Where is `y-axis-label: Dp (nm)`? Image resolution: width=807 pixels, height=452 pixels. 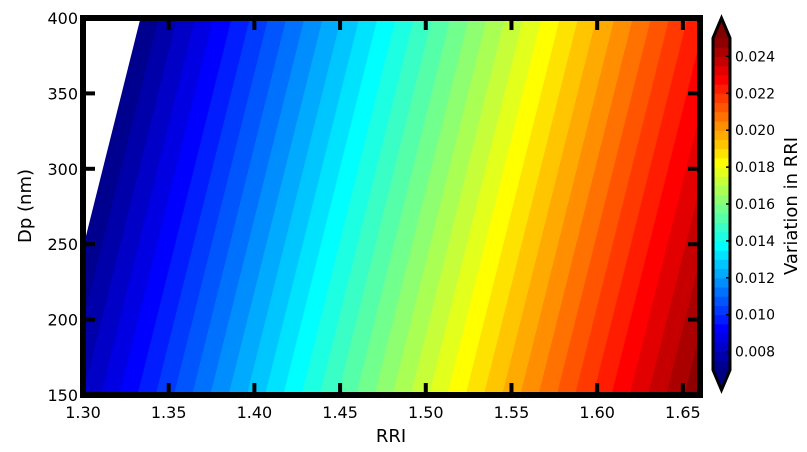 y-axis-label: Dp (nm) is located at coordinates (25, 206).